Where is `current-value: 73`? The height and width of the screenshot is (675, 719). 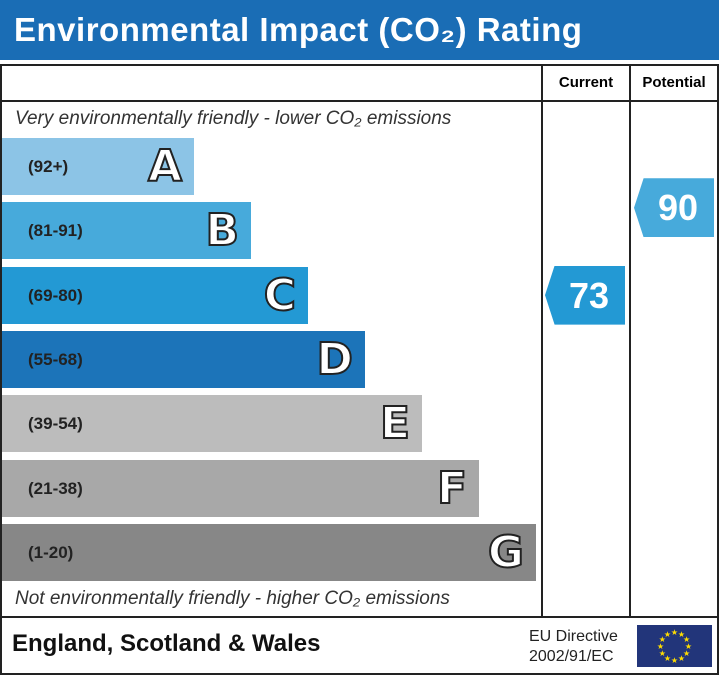
current-value: 73 is located at coordinates (589, 295).